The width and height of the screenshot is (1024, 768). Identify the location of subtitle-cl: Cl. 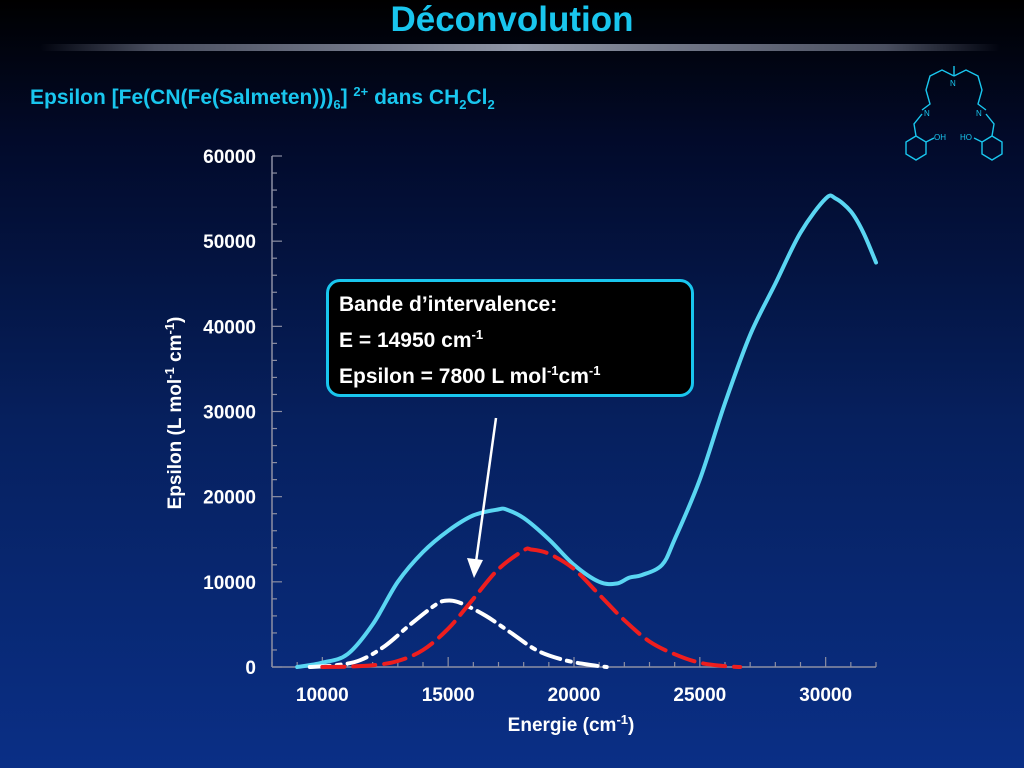
(477, 97).